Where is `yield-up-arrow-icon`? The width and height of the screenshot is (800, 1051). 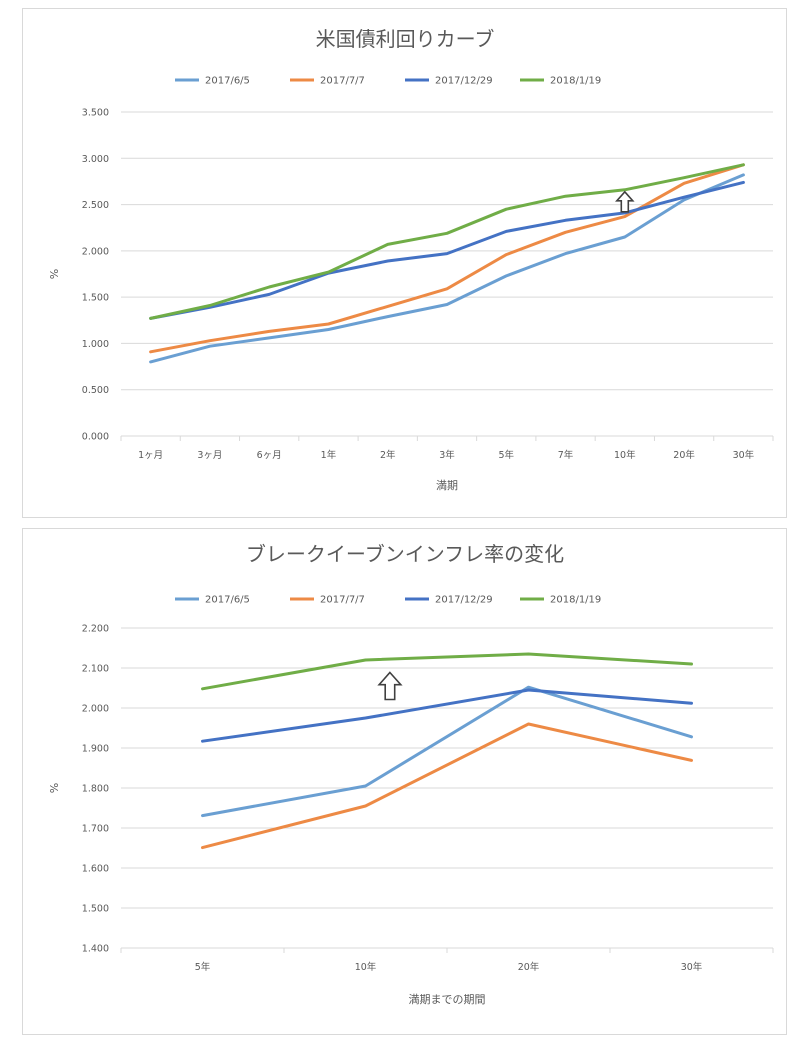
yield-up-arrow-icon is located at coordinates (625, 201).